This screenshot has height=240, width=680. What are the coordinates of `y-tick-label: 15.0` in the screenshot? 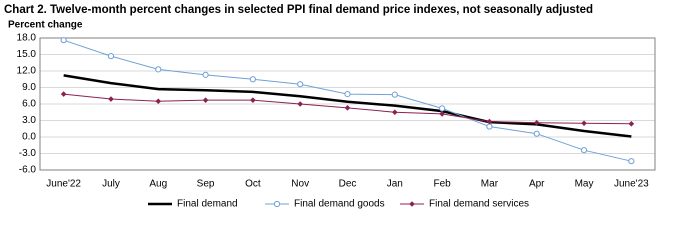 It's located at (27, 54).